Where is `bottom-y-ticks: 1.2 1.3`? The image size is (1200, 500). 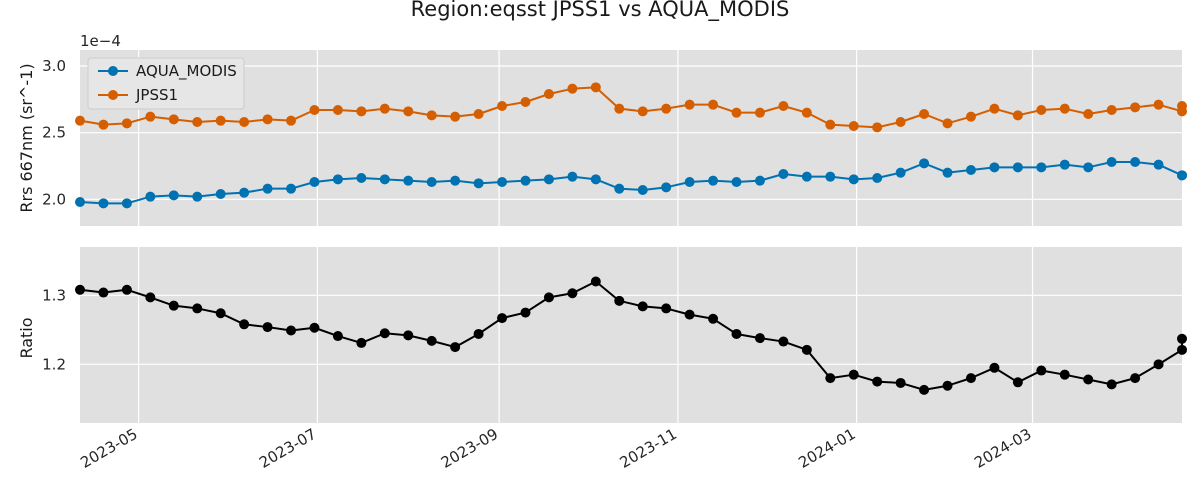 bottom-y-ticks: 1.2 1.3 is located at coordinates (54, 329).